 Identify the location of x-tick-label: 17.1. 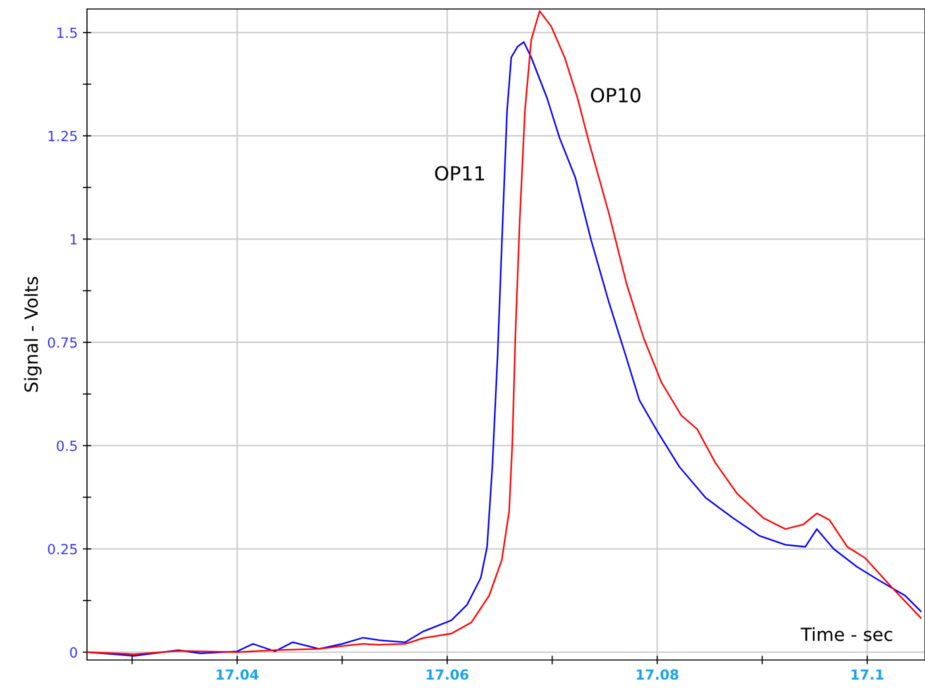
(868, 674).